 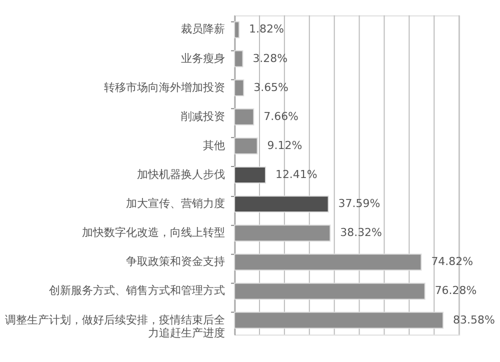 I want to click on data-label: 3.65%, so click(x=271, y=87).